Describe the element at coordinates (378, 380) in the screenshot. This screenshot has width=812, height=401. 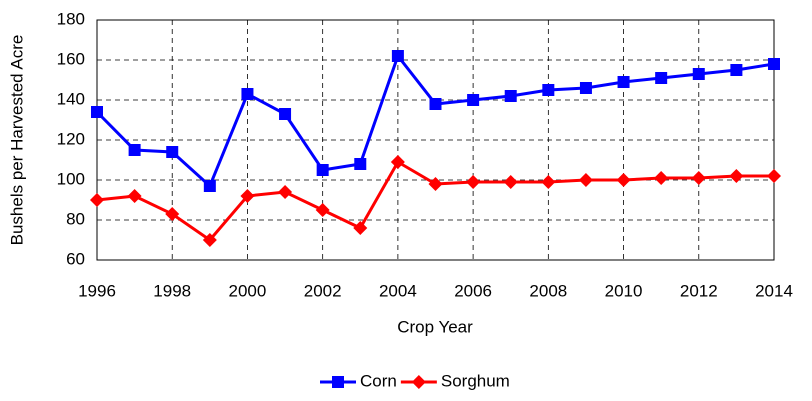
I see `legend-label: Corn` at that location.